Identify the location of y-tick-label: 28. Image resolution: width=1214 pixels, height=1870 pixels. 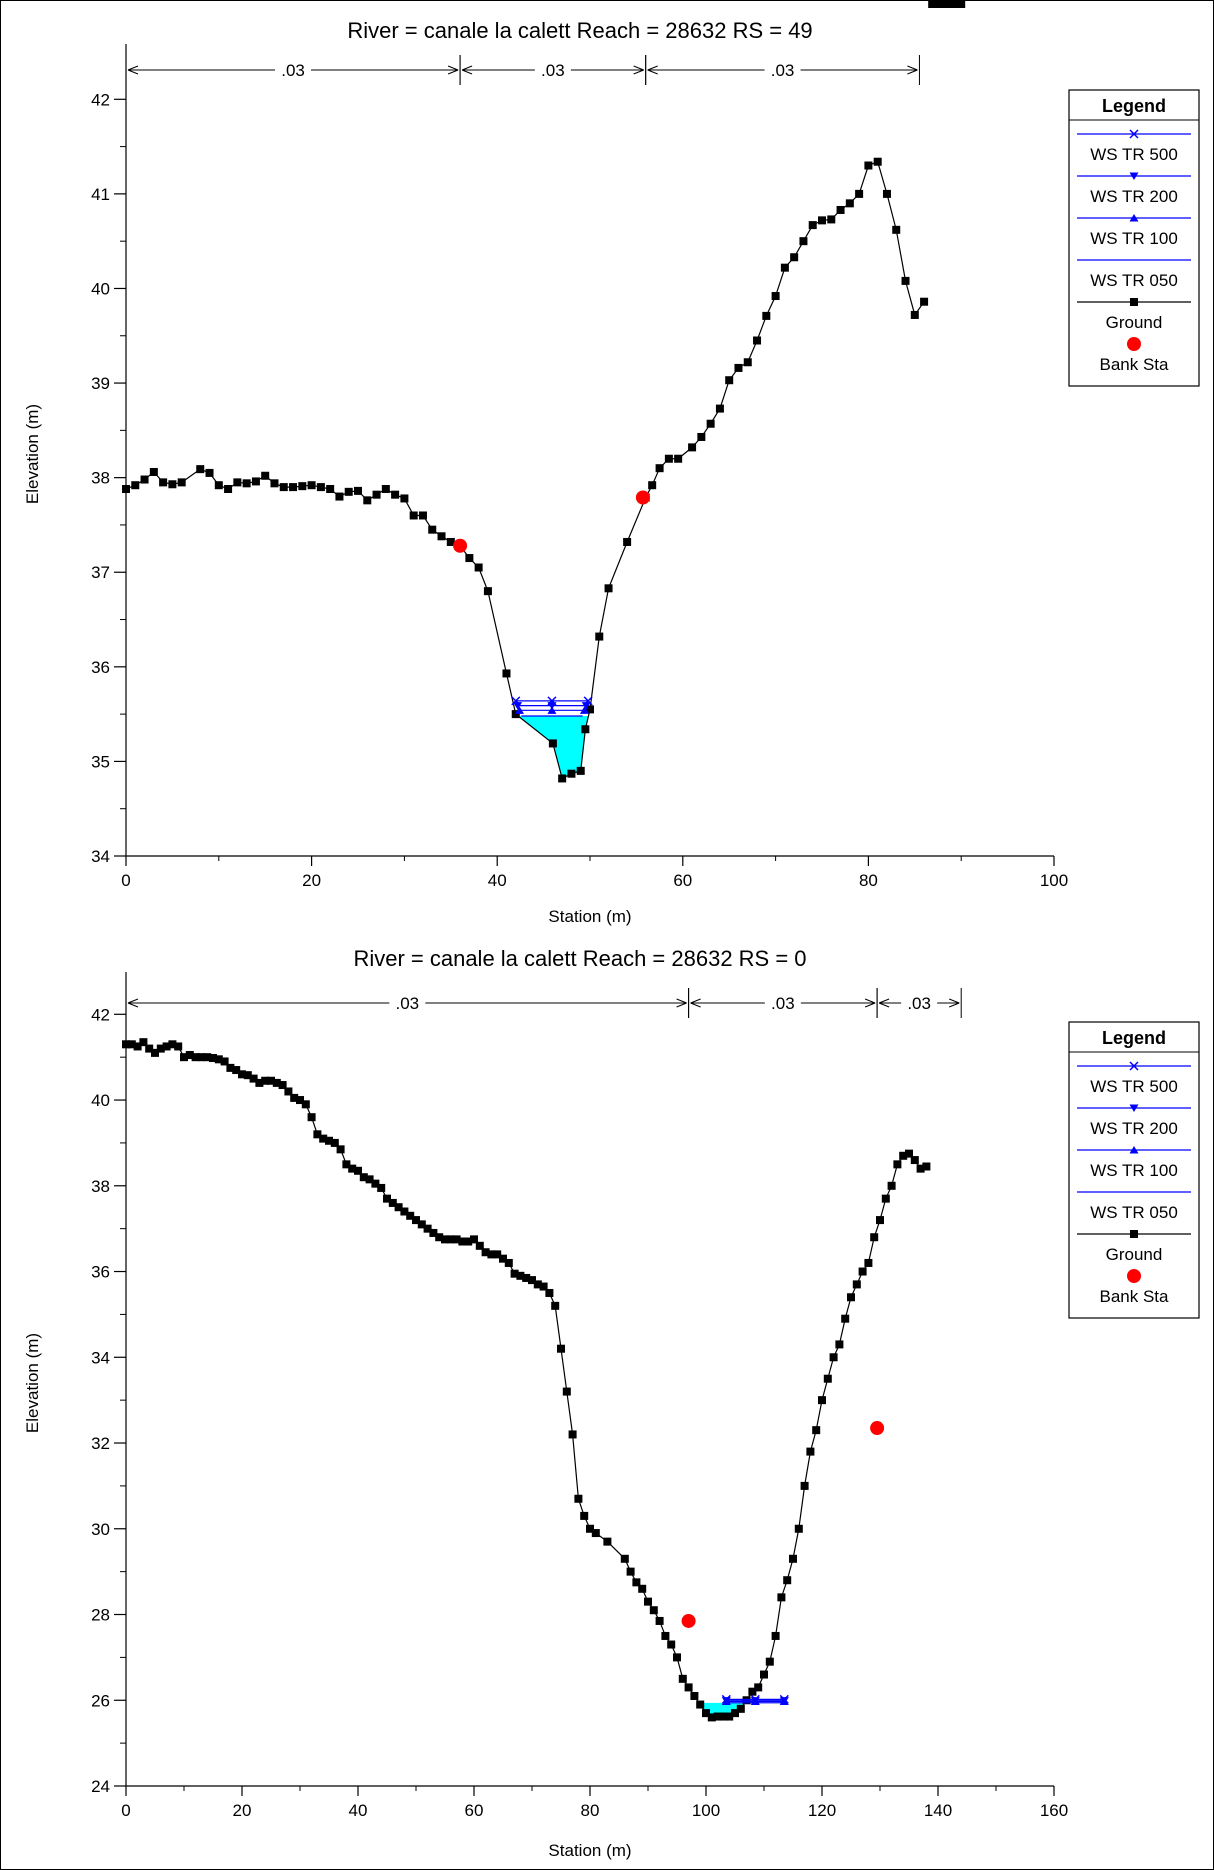
(100, 1615).